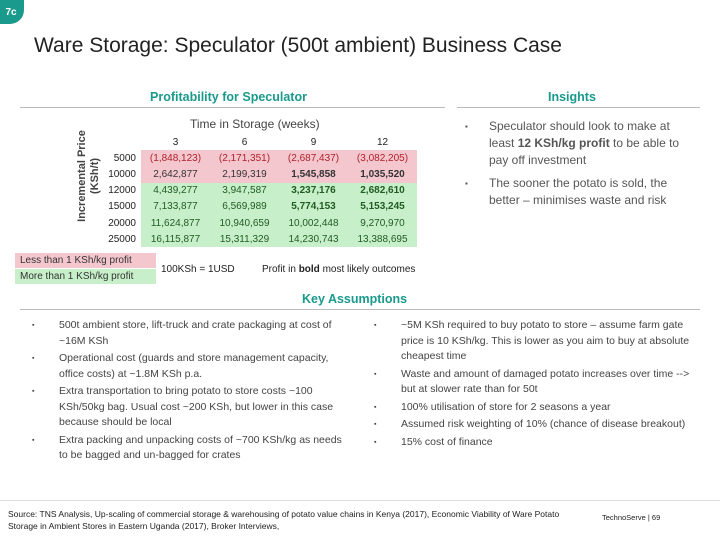 Image resolution: width=720 pixels, height=540 pixels. Describe the element at coordinates (244, 158) in the screenshot. I see `profit-cell: (2,171,351)` at that location.